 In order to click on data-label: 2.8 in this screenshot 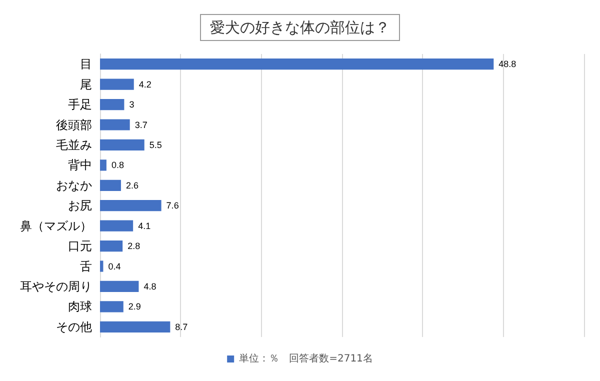, I will do `click(134, 246)`.